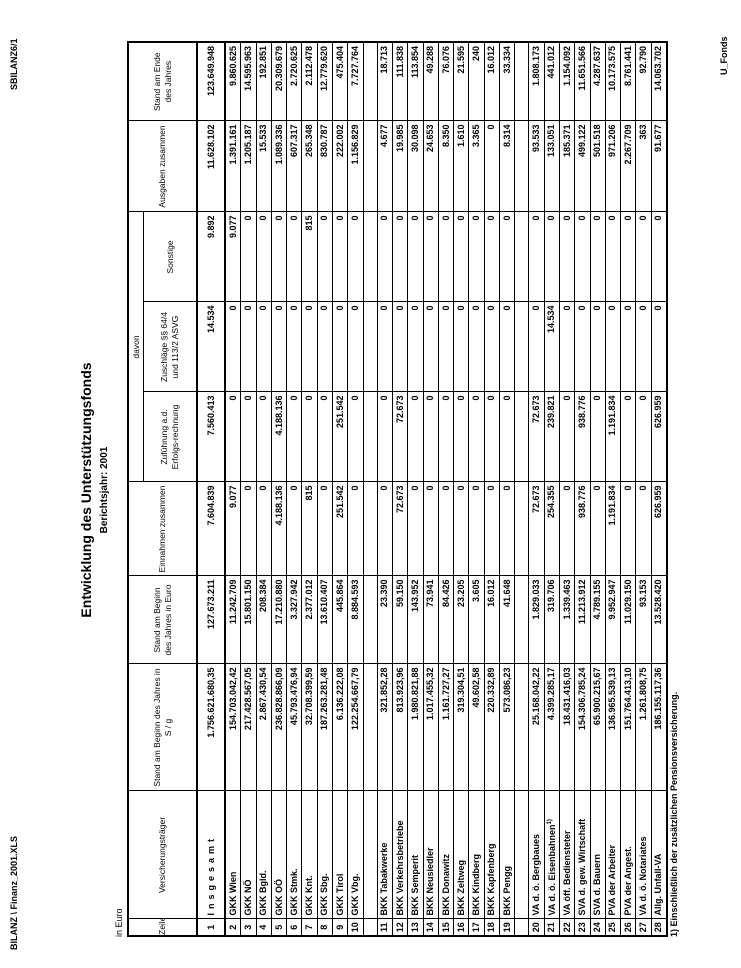 The image size is (741, 968). Describe the element at coordinates (400, 927) in the screenshot. I see `cell-zeile: 12` at that location.